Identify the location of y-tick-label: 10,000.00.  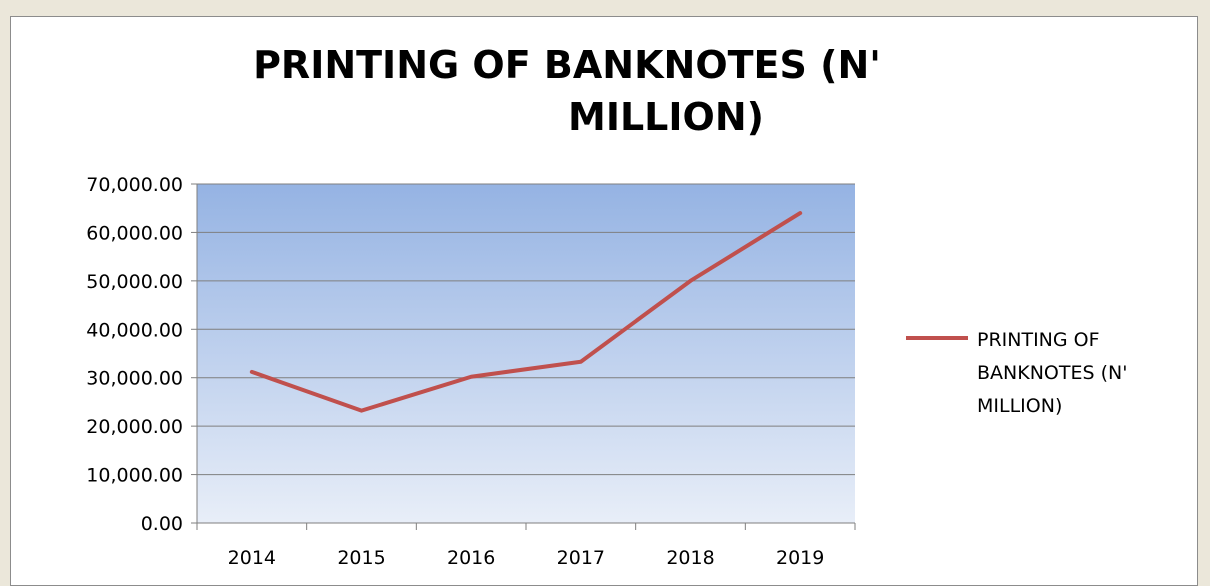
(134, 476).